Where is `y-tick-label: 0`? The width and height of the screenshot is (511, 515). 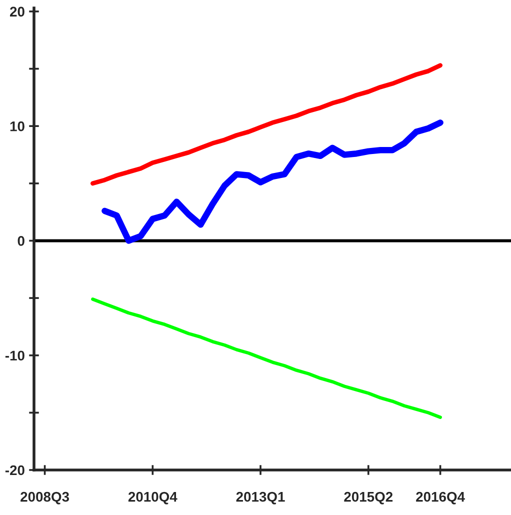
y-tick-label: 0 is located at coordinates (21, 241).